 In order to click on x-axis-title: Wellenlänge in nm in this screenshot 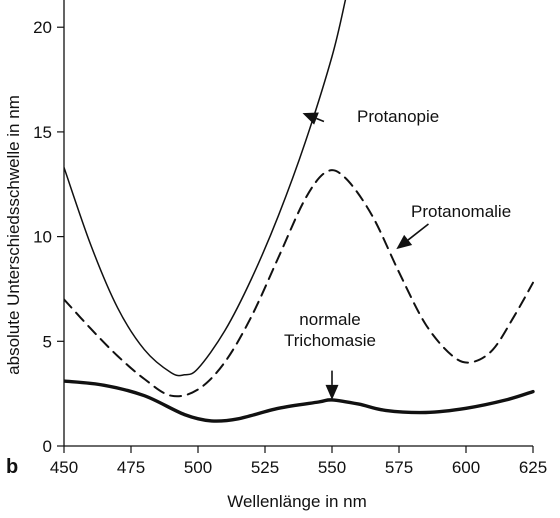, I will do `click(297, 501)`.